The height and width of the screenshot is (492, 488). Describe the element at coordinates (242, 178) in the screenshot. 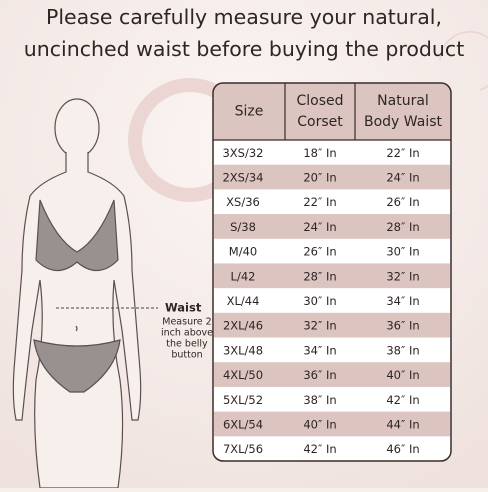

I see `table-cell: 2XS/34` at that location.